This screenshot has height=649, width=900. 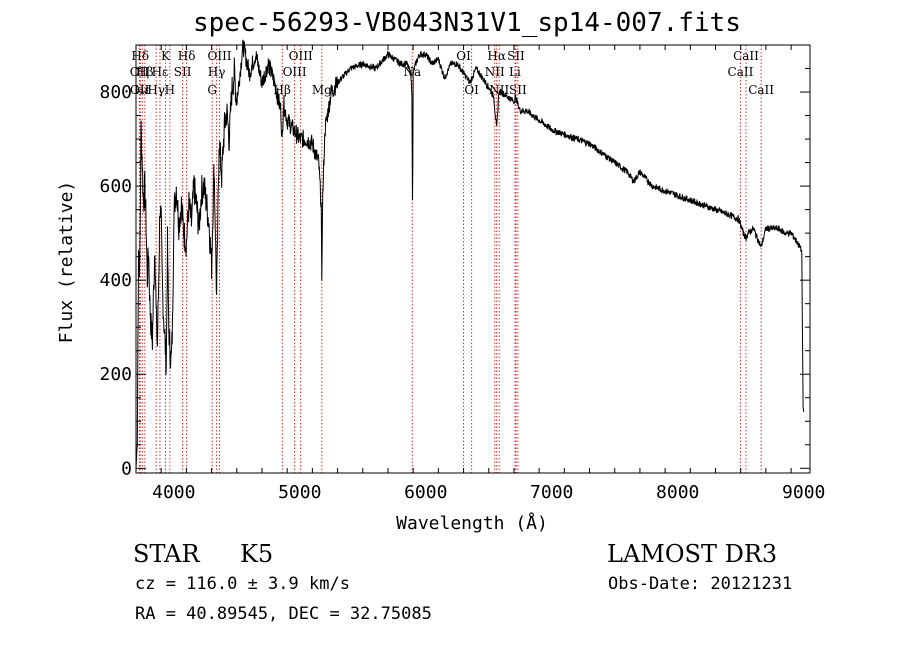 What do you see at coordinates (173, 492) in the screenshot?
I see `x-tick-label: 4000` at bounding box center [173, 492].